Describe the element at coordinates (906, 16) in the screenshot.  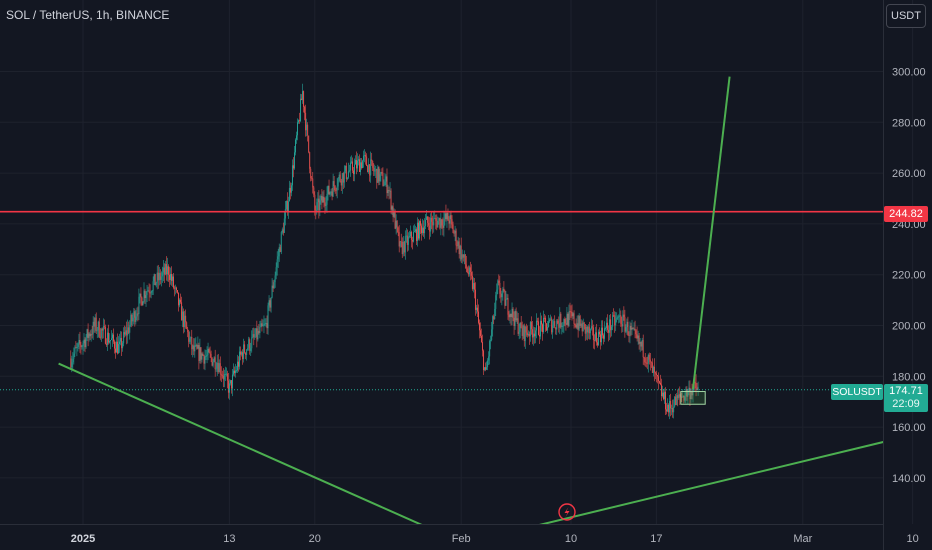
I see `currency-button: USDT` at that location.